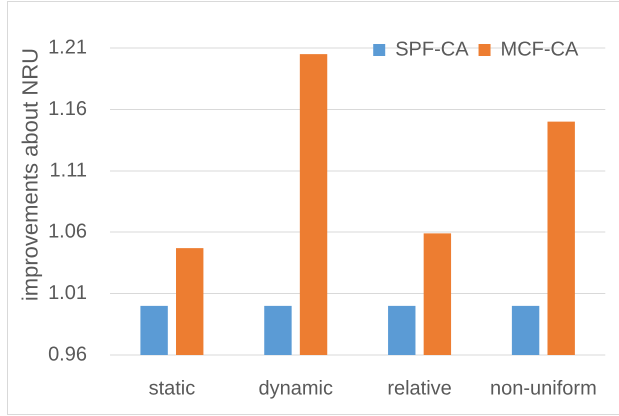 The width and height of the screenshot is (619, 416). Describe the element at coordinates (68, 170) in the screenshot. I see `y-tick-label: 1.11` at that location.